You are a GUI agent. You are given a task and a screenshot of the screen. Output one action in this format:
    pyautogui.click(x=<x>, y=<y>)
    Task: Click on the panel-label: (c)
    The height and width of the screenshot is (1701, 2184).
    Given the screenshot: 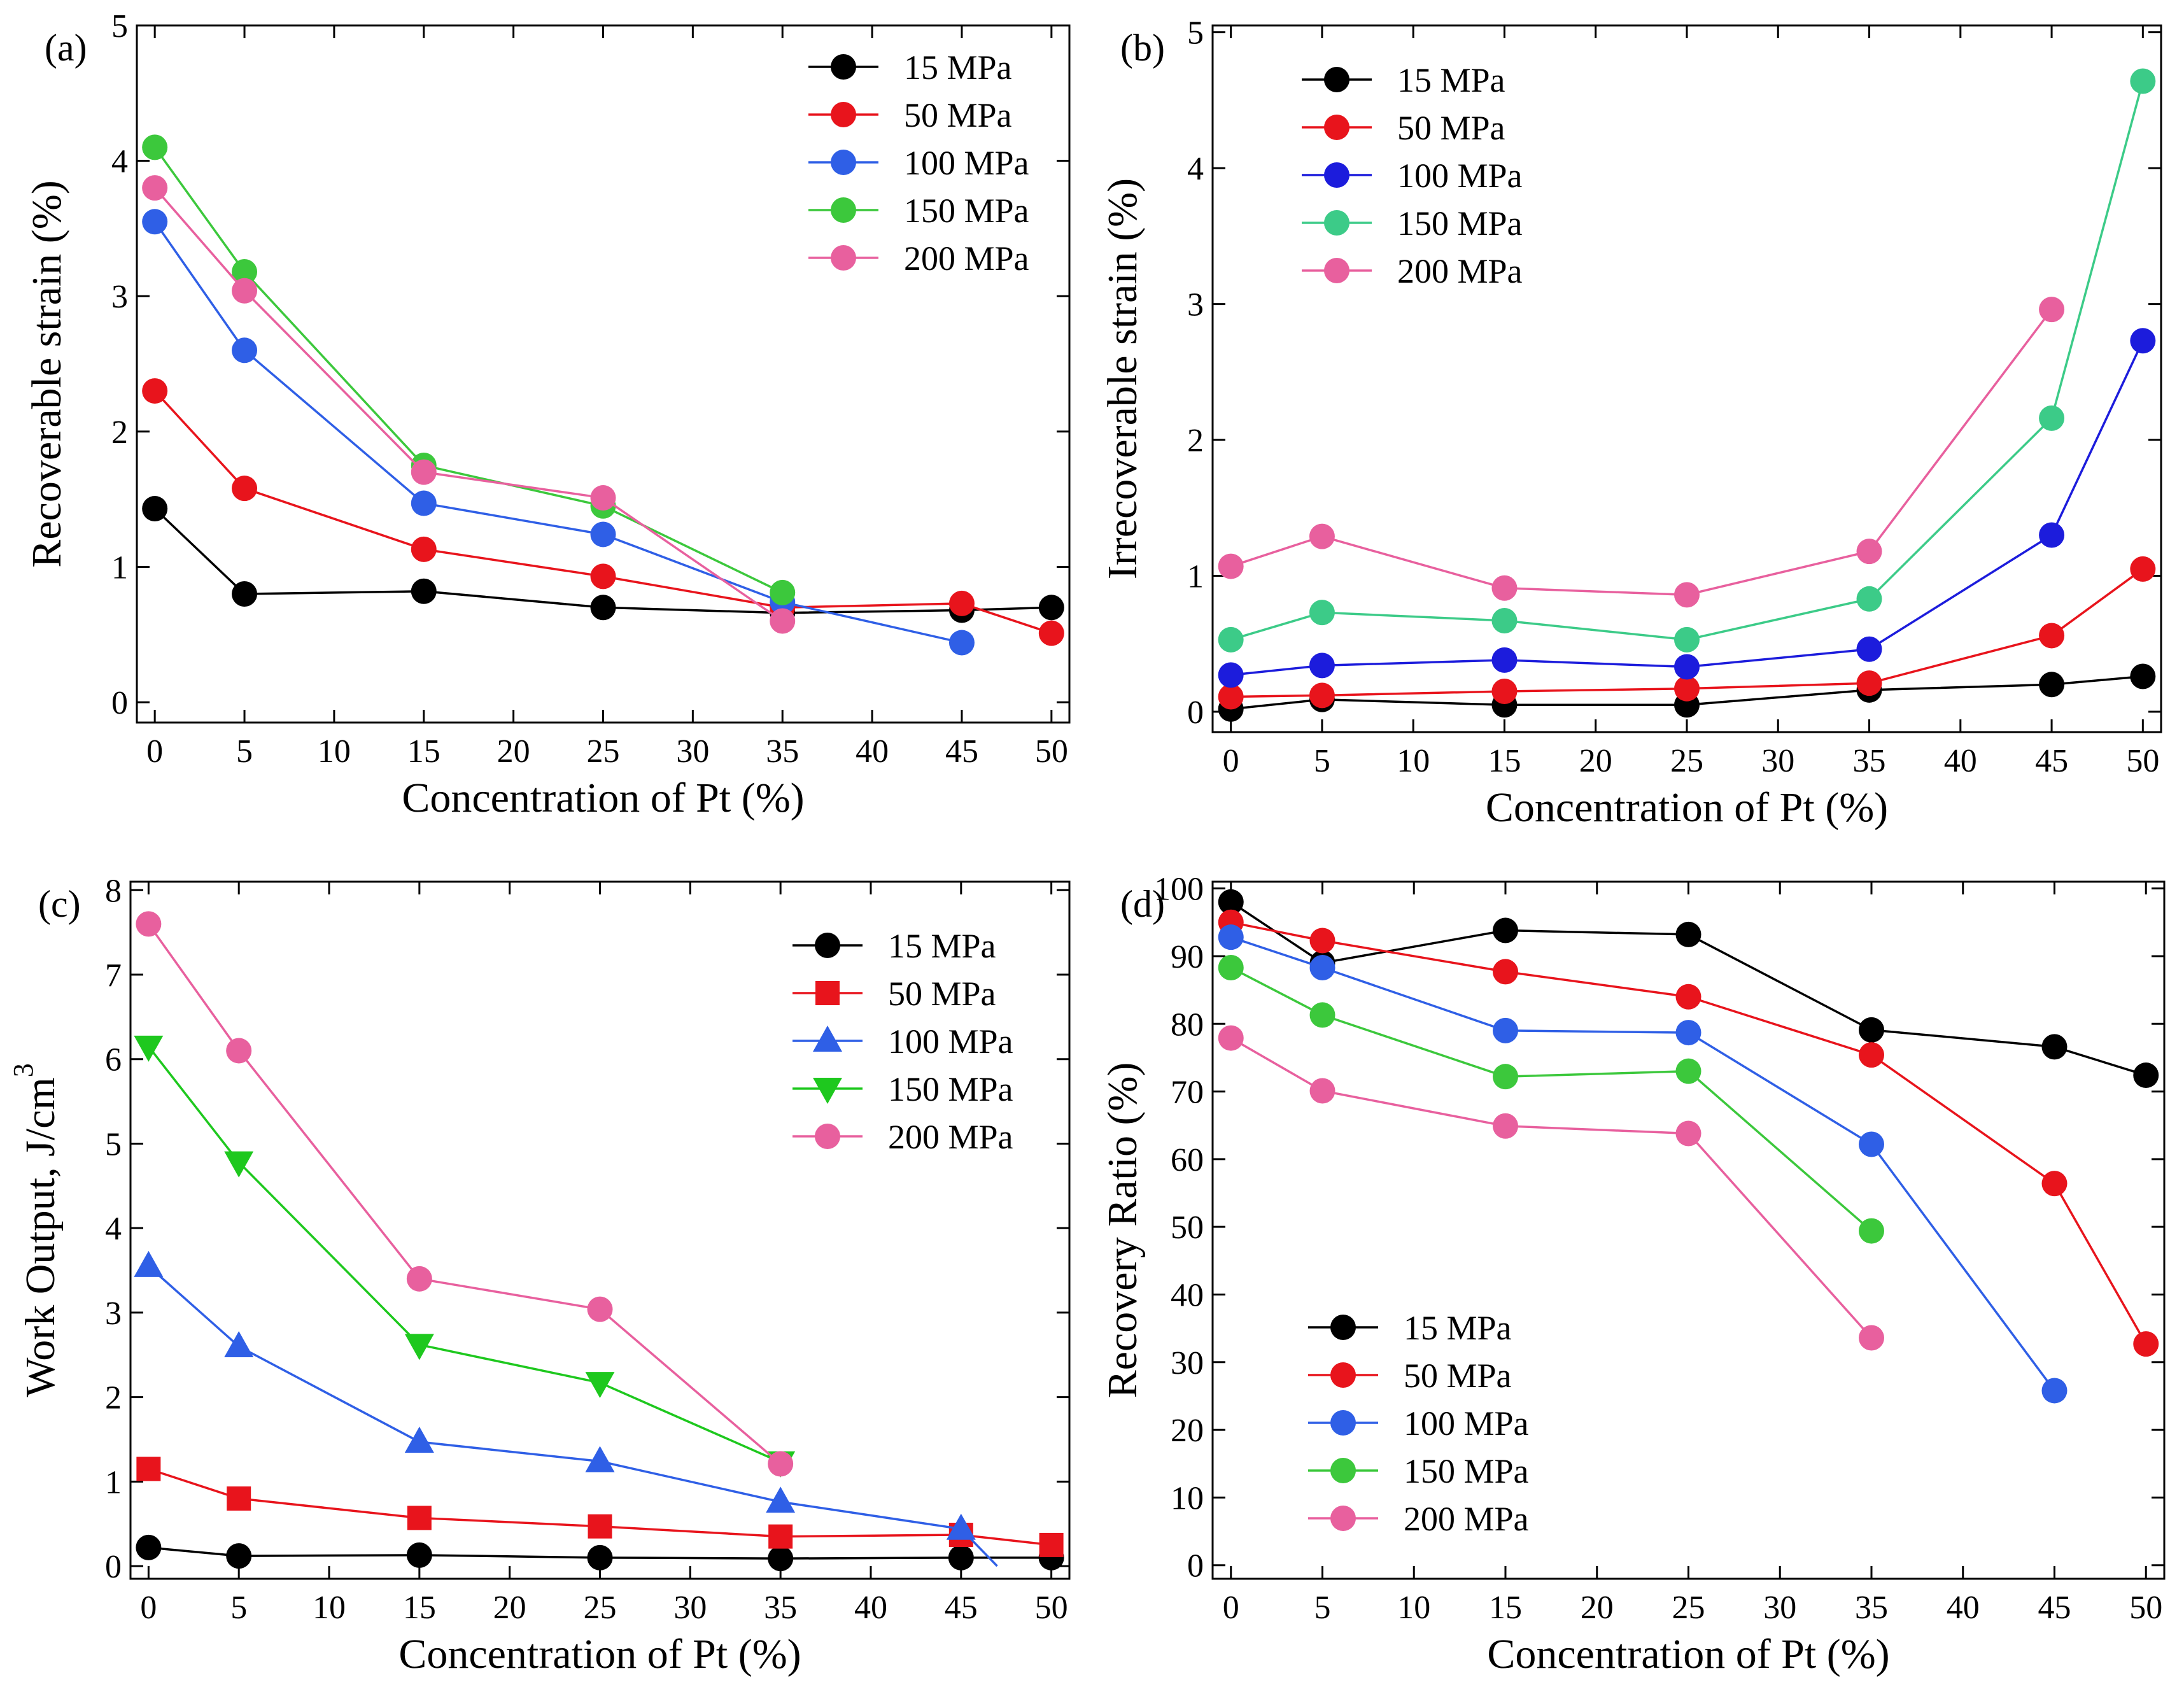 What is the action you would take?
    pyautogui.click(x=59, y=904)
    